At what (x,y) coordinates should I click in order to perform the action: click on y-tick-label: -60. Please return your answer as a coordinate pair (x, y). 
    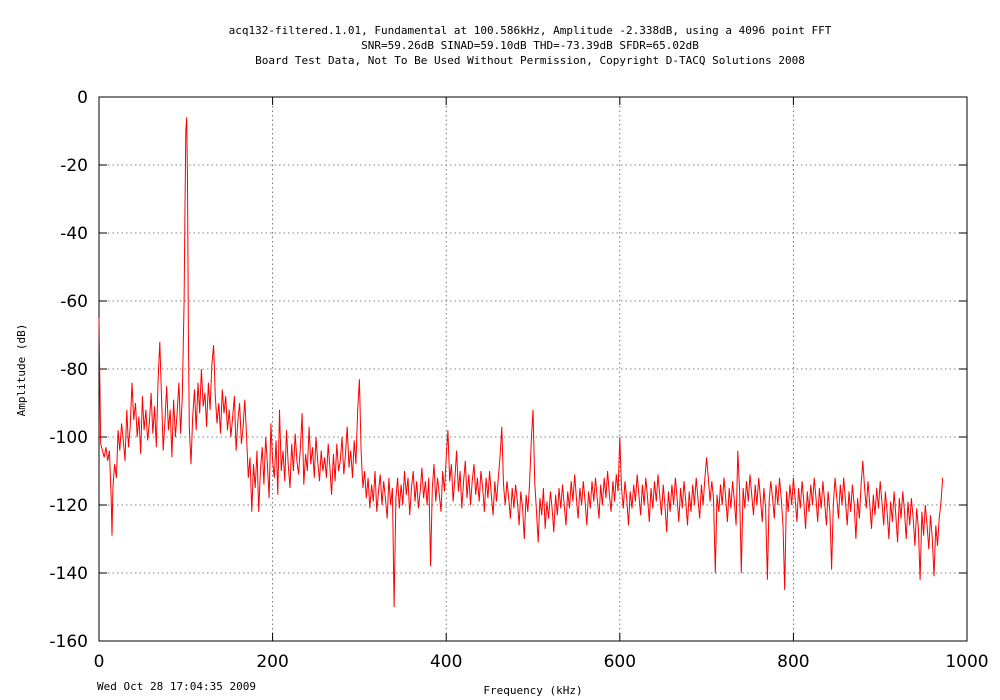
    Looking at the image, I should click on (74, 302).